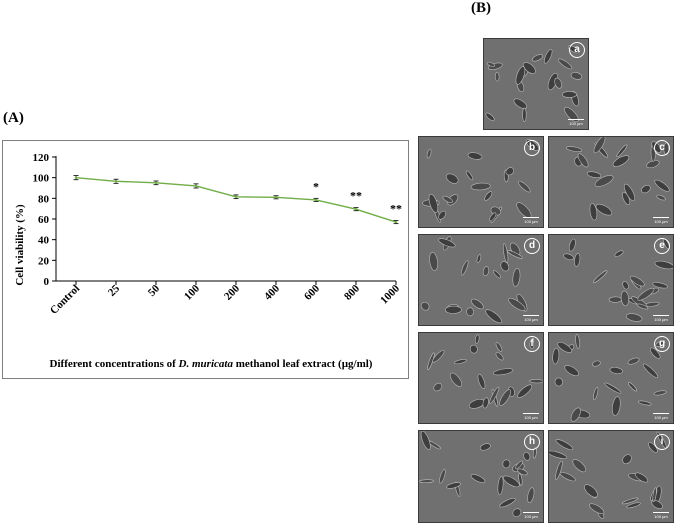 This screenshot has width=674, height=523. I want to click on x-axis-title-prefix: Different concentrations of, so click(114, 364).